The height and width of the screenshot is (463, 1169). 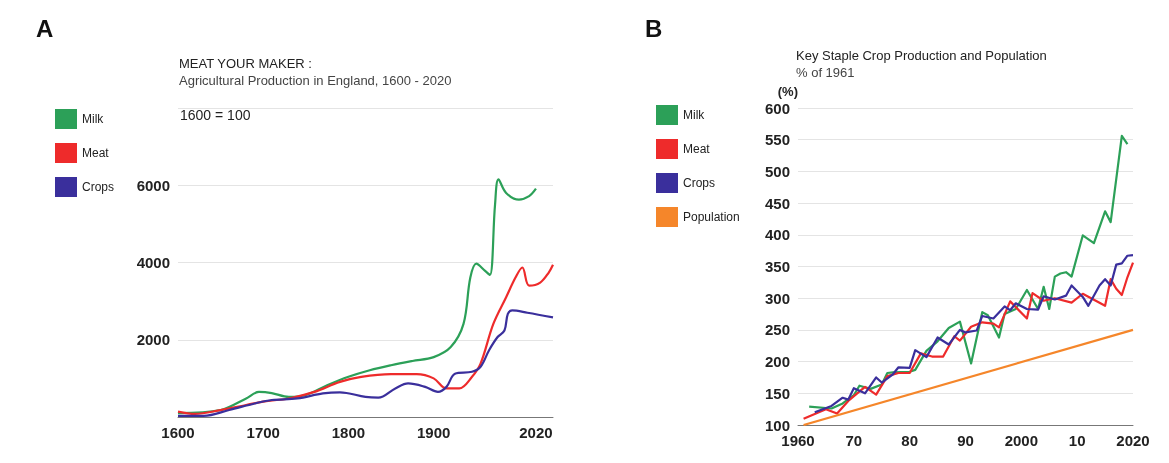 What do you see at coordinates (654, 28) in the screenshot?
I see `text: B` at bounding box center [654, 28].